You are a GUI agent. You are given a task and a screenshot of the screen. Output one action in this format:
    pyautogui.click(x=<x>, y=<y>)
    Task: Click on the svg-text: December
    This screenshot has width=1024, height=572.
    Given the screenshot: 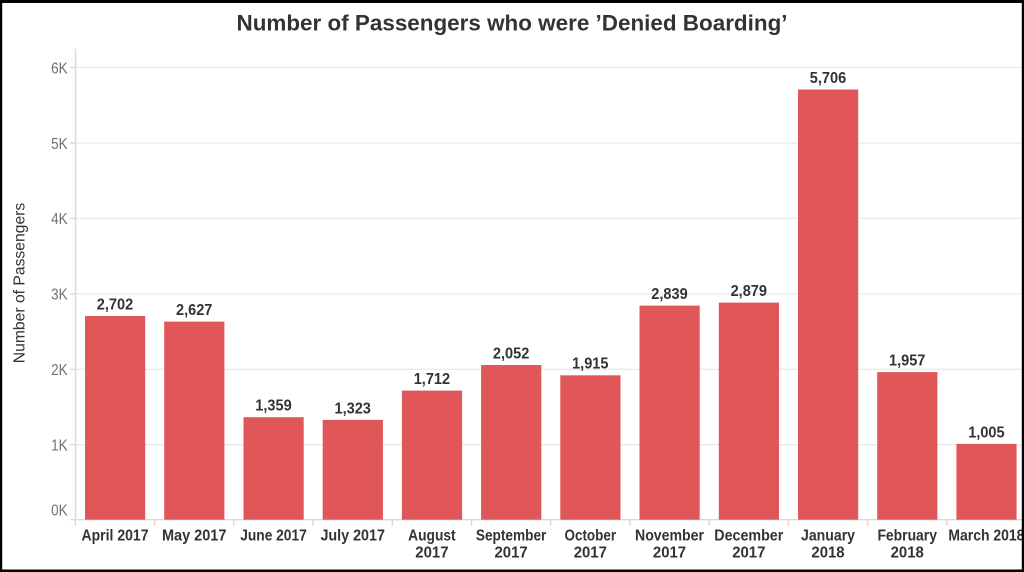 What is the action you would take?
    pyautogui.click(x=748, y=535)
    